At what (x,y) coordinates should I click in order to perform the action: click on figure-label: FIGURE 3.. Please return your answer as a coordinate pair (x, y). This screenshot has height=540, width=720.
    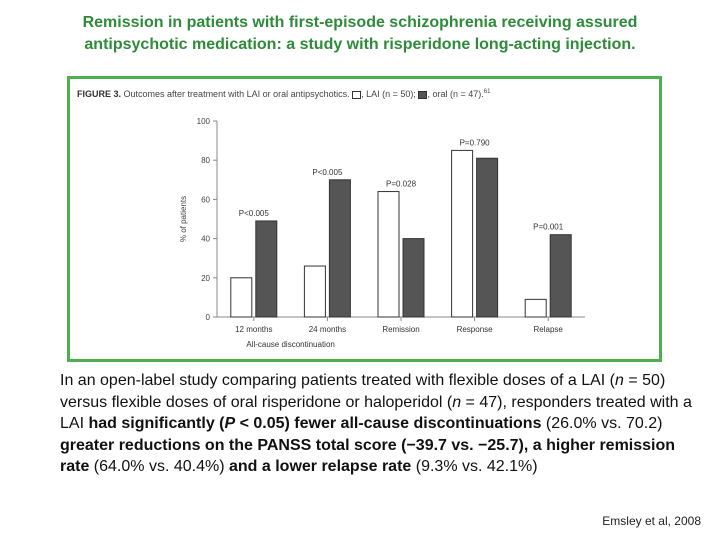
    Looking at the image, I should click on (99, 94).